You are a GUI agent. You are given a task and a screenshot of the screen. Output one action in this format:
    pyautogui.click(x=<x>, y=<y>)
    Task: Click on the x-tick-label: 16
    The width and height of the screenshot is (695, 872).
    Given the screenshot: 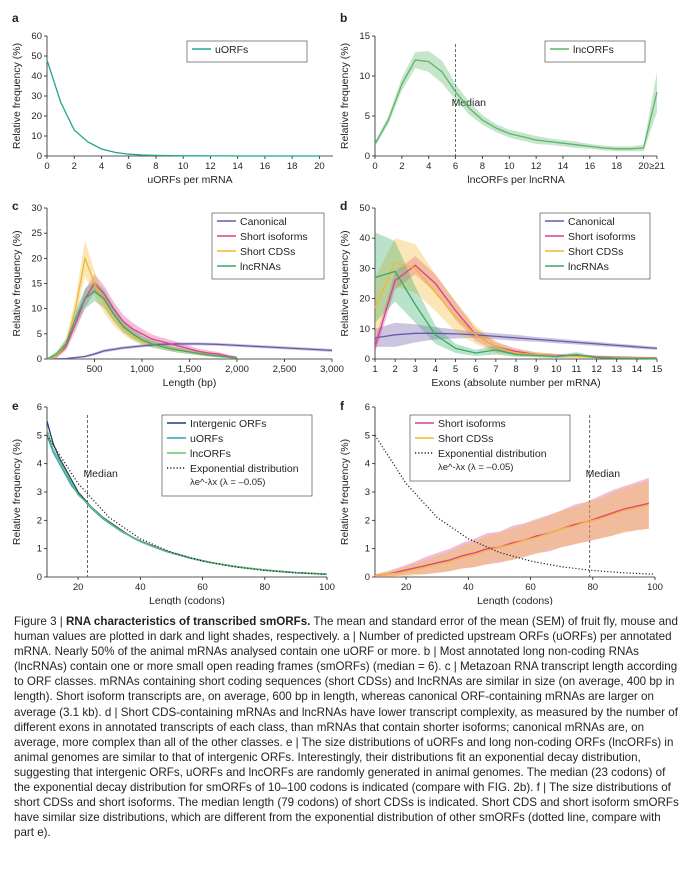 What is the action you would take?
    pyautogui.click(x=590, y=166)
    